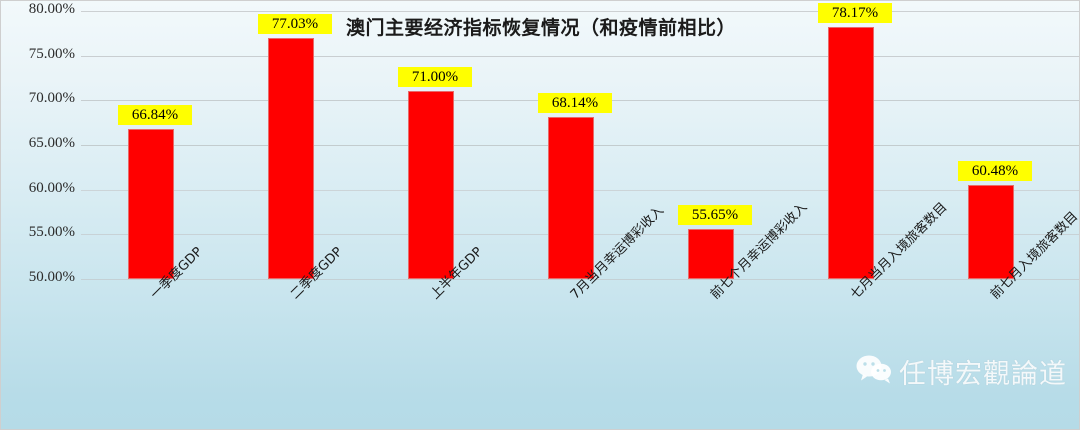 Image resolution: width=1080 pixels, height=430 pixels. Describe the element at coordinates (51, 53) in the screenshot. I see `y-axis-tick-label: 75.00%` at that location.